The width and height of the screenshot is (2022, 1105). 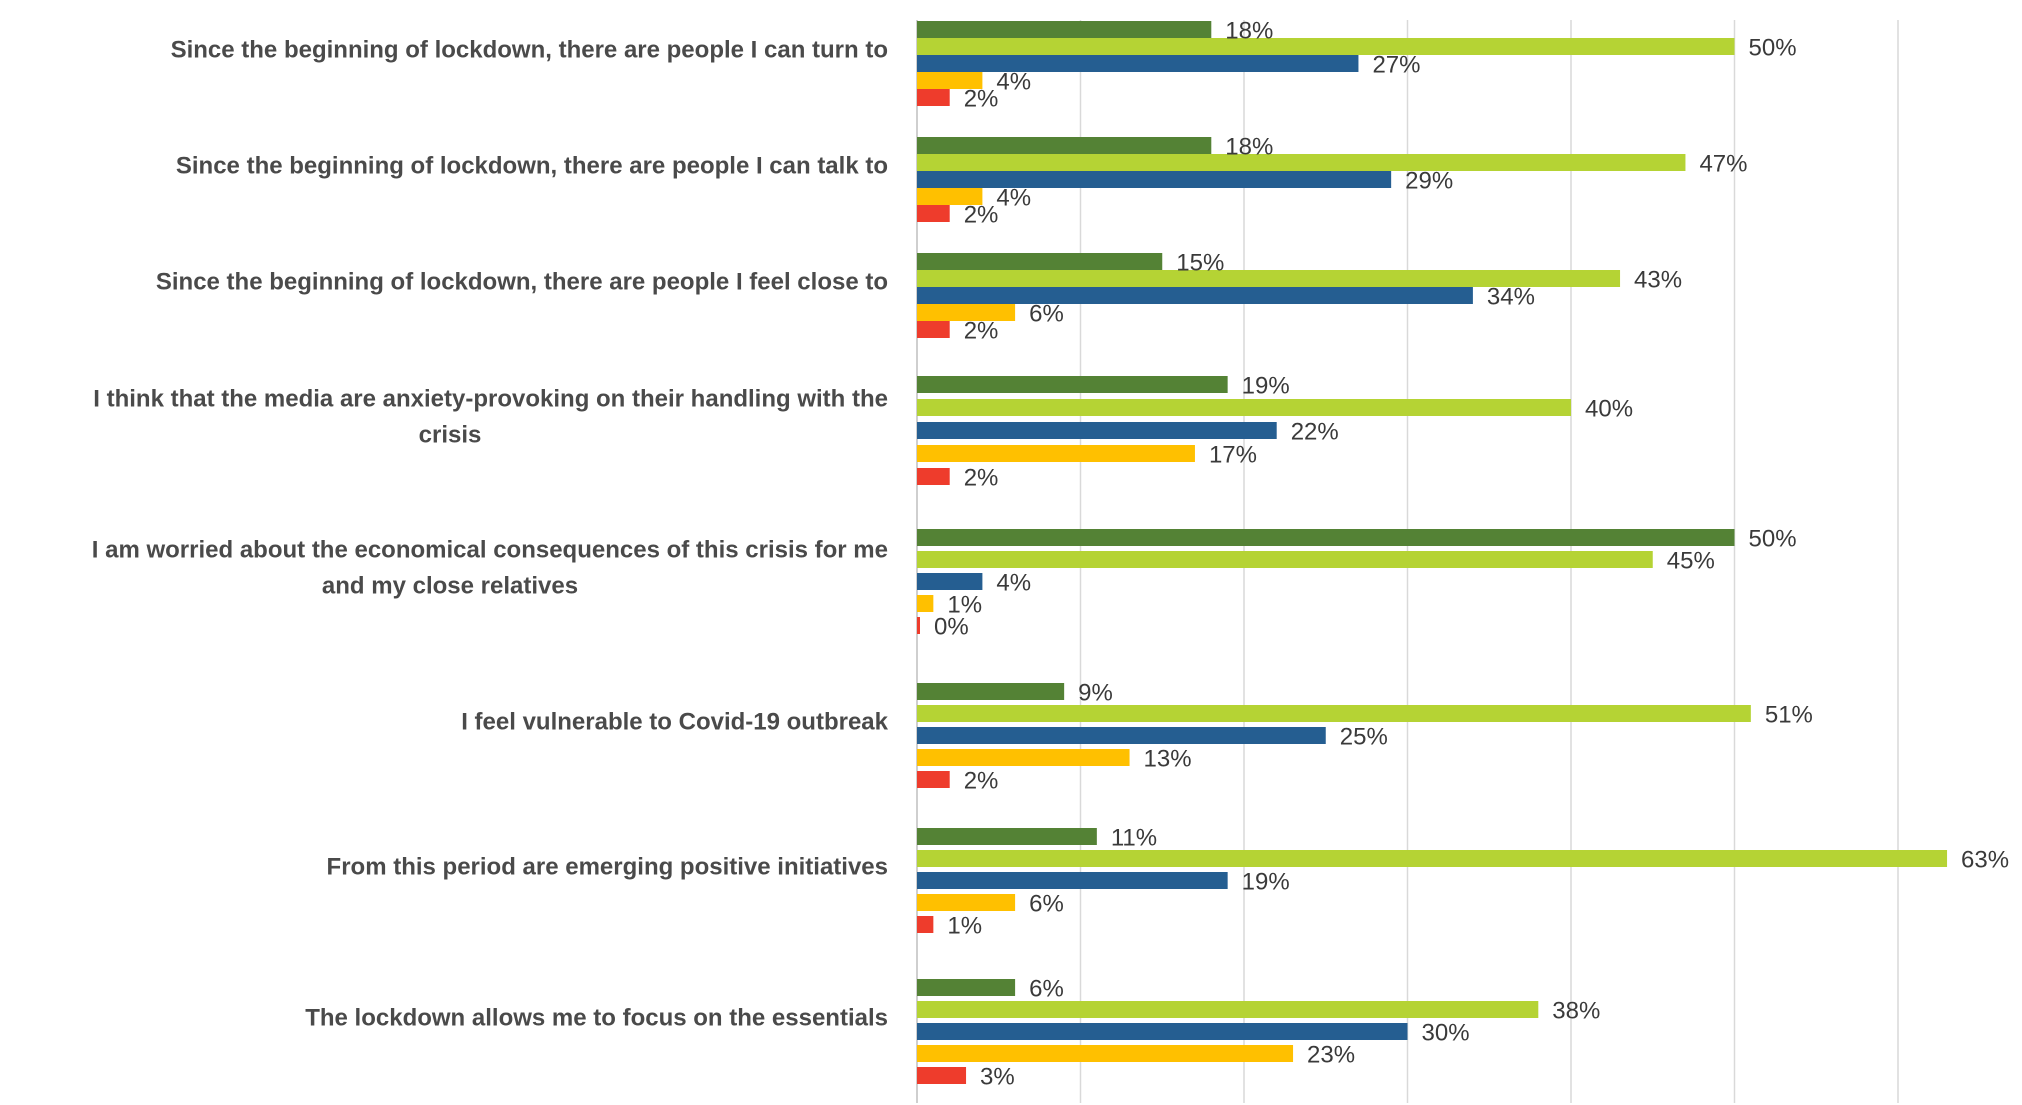 What do you see at coordinates (1266, 882) in the screenshot?
I see `value-label-6-2: 19%` at bounding box center [1266, 882].